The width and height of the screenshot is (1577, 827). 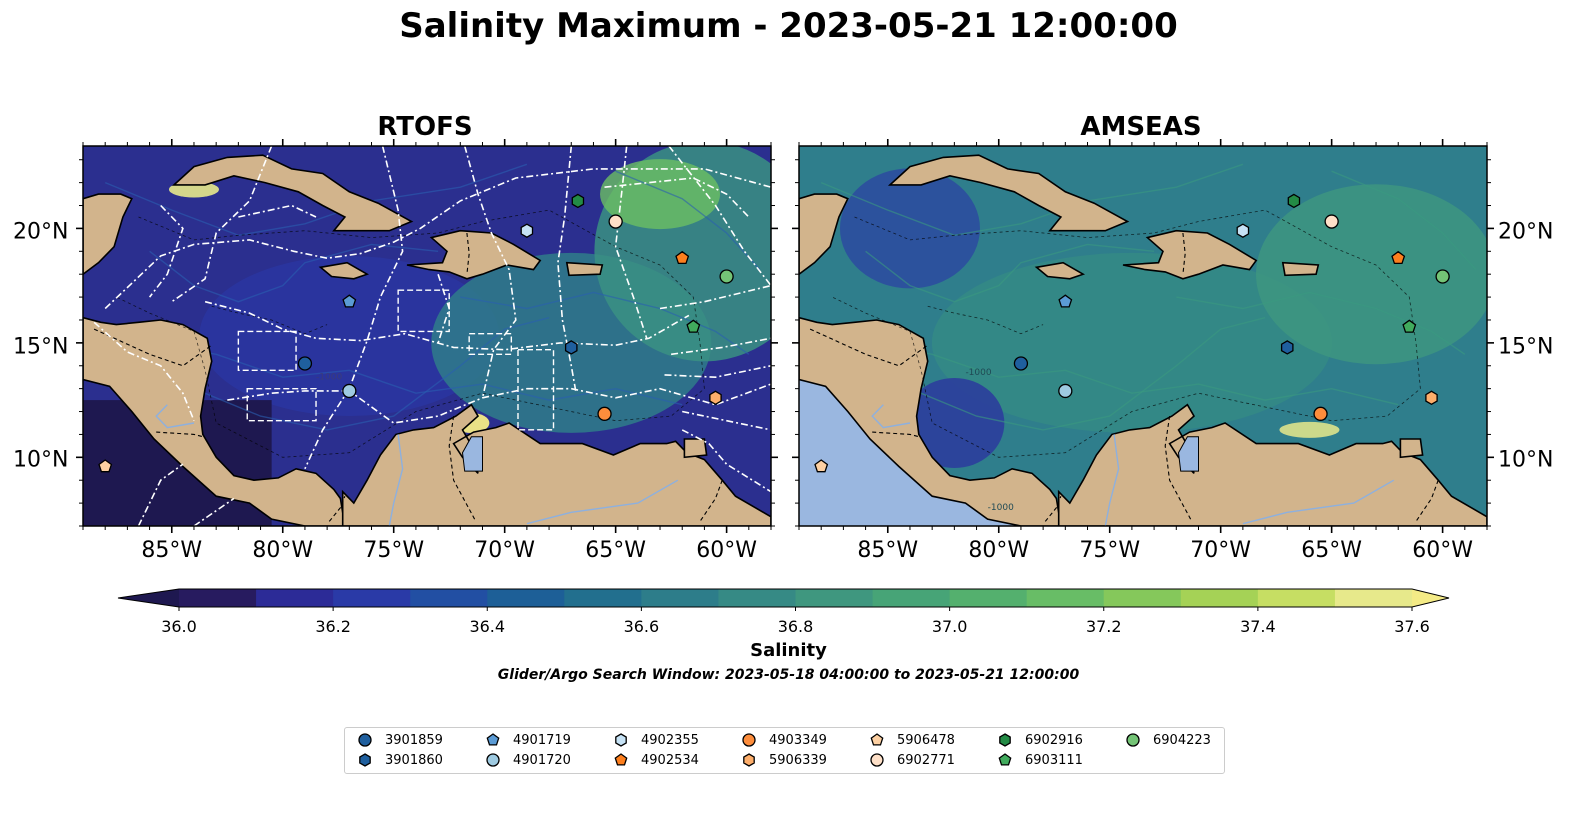 I want to click on lake-maracaibo, so click(x=472, y=454).